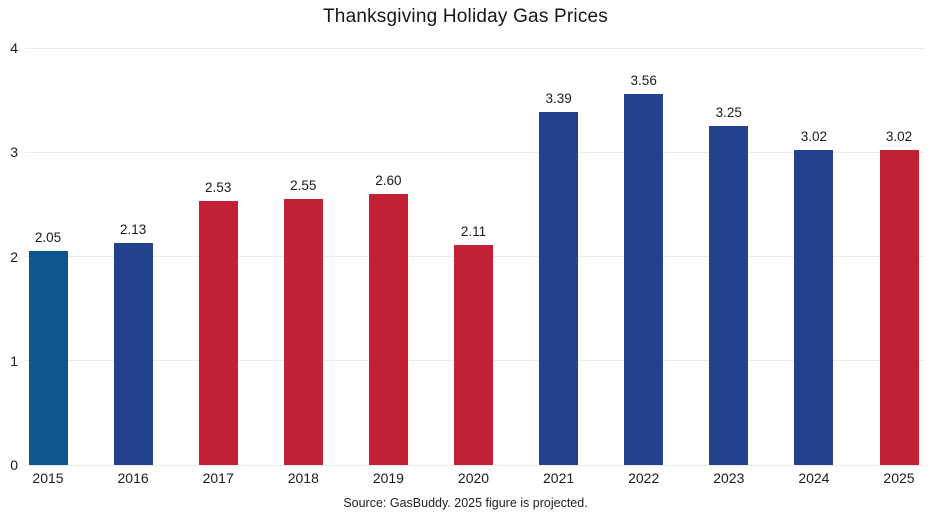 The width and height of the screenshot is (931, 523). What do you see at coordinates (728, 113) in the screenshot?
I see `bar-value-label-2023: 3.25` at bounding box center [728, 113].